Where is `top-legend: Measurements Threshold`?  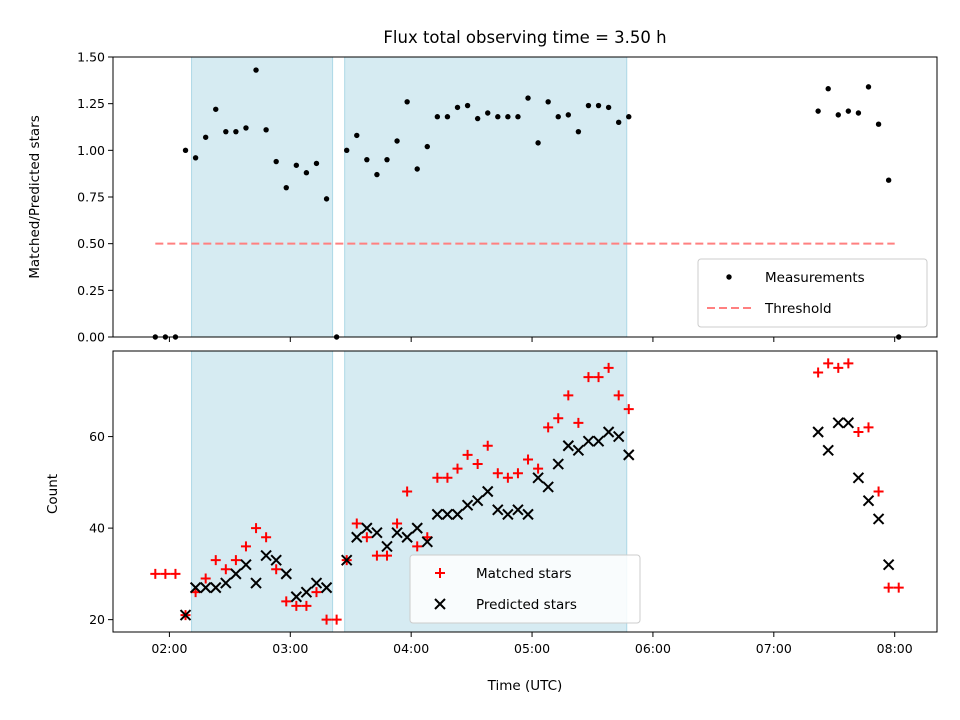 top-legend: Measurements Threshold is located at coordinates (812, 293).